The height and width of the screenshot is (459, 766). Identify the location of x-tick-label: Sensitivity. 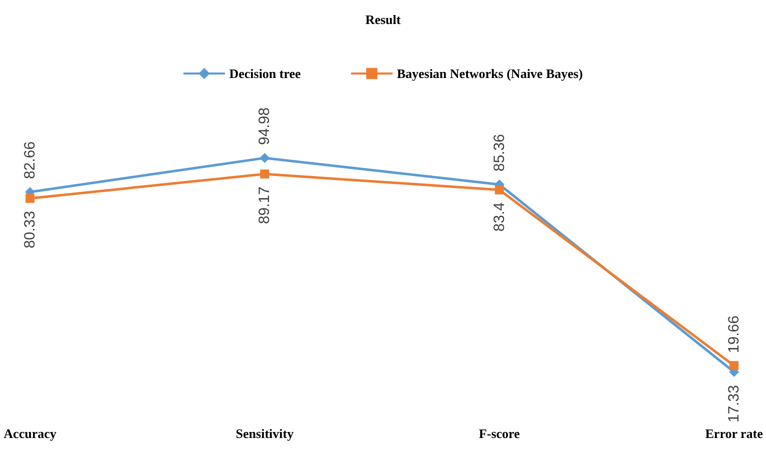
(265, 433).